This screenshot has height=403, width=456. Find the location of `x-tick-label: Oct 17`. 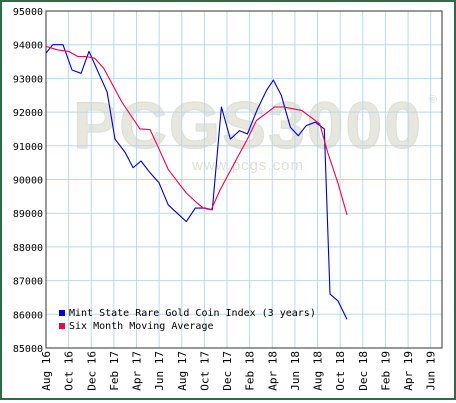

x-tick-label: Oct 17 is located at coordinates (204, 371).